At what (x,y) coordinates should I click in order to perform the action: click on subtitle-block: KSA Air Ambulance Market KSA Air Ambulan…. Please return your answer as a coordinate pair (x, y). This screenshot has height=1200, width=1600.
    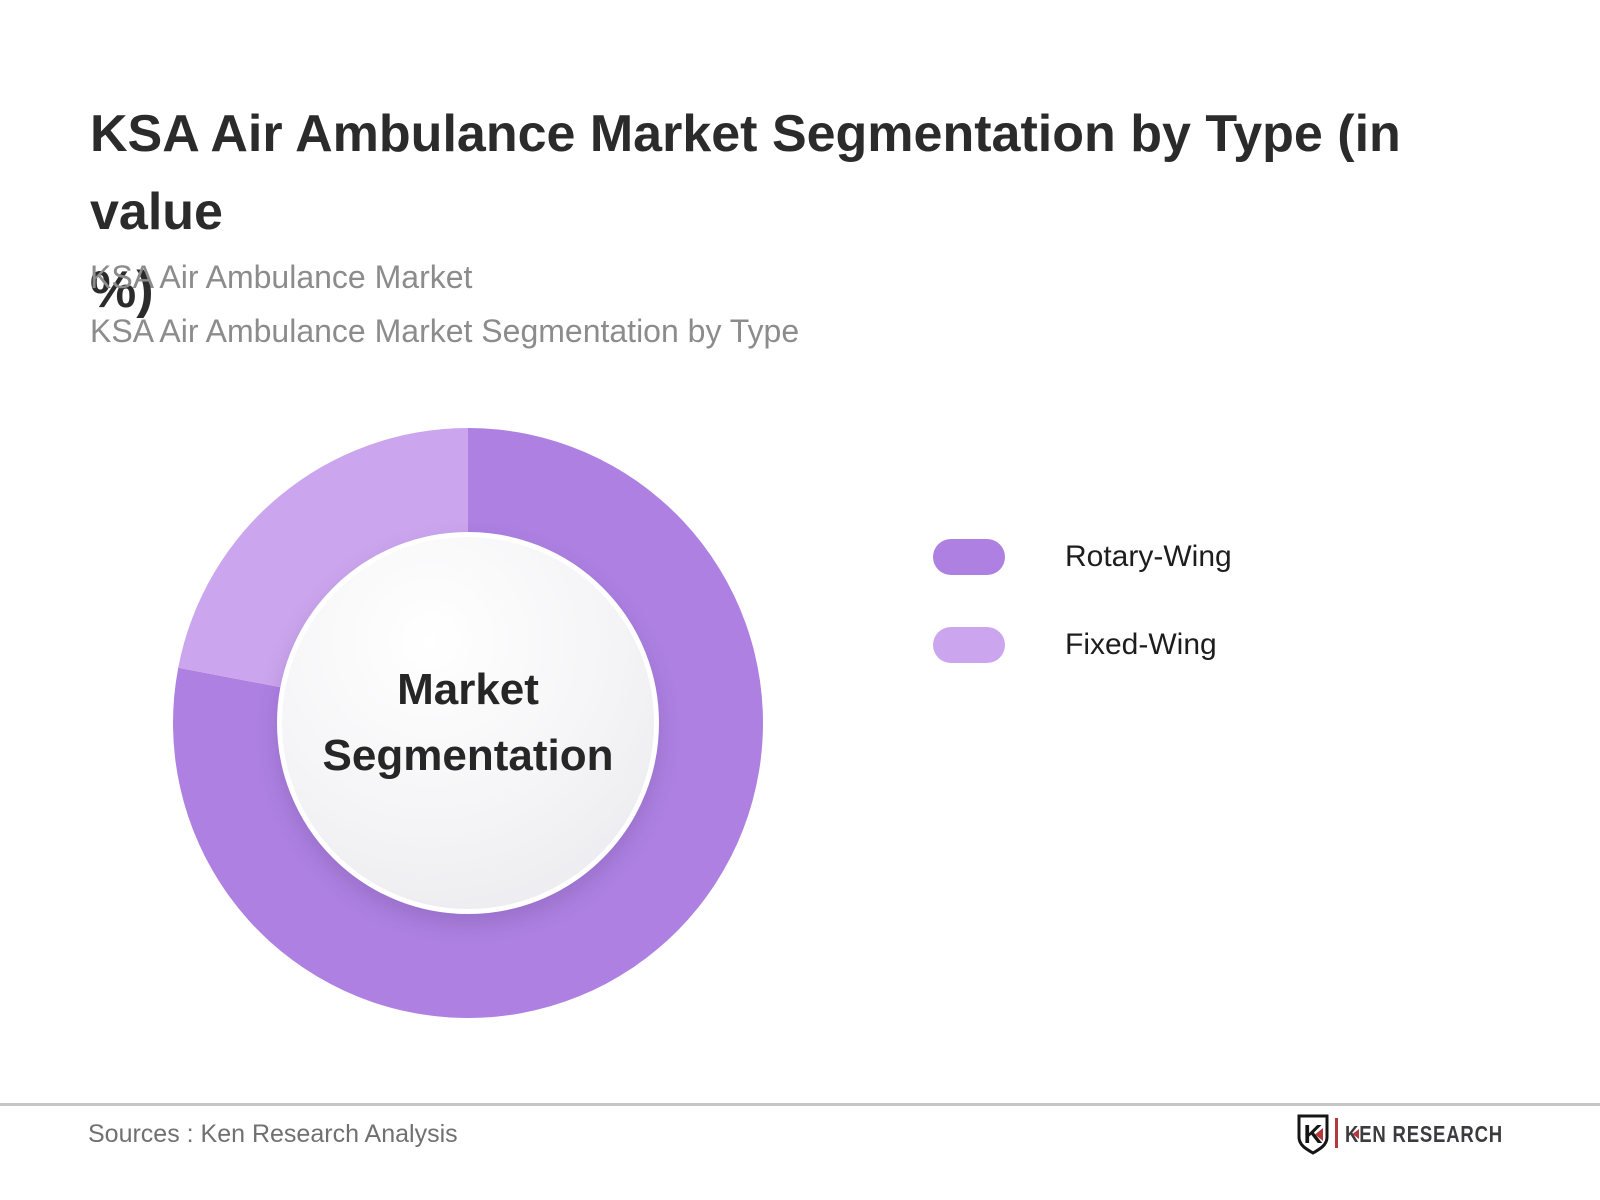
    Looking at the image, I should click on (690, 304).